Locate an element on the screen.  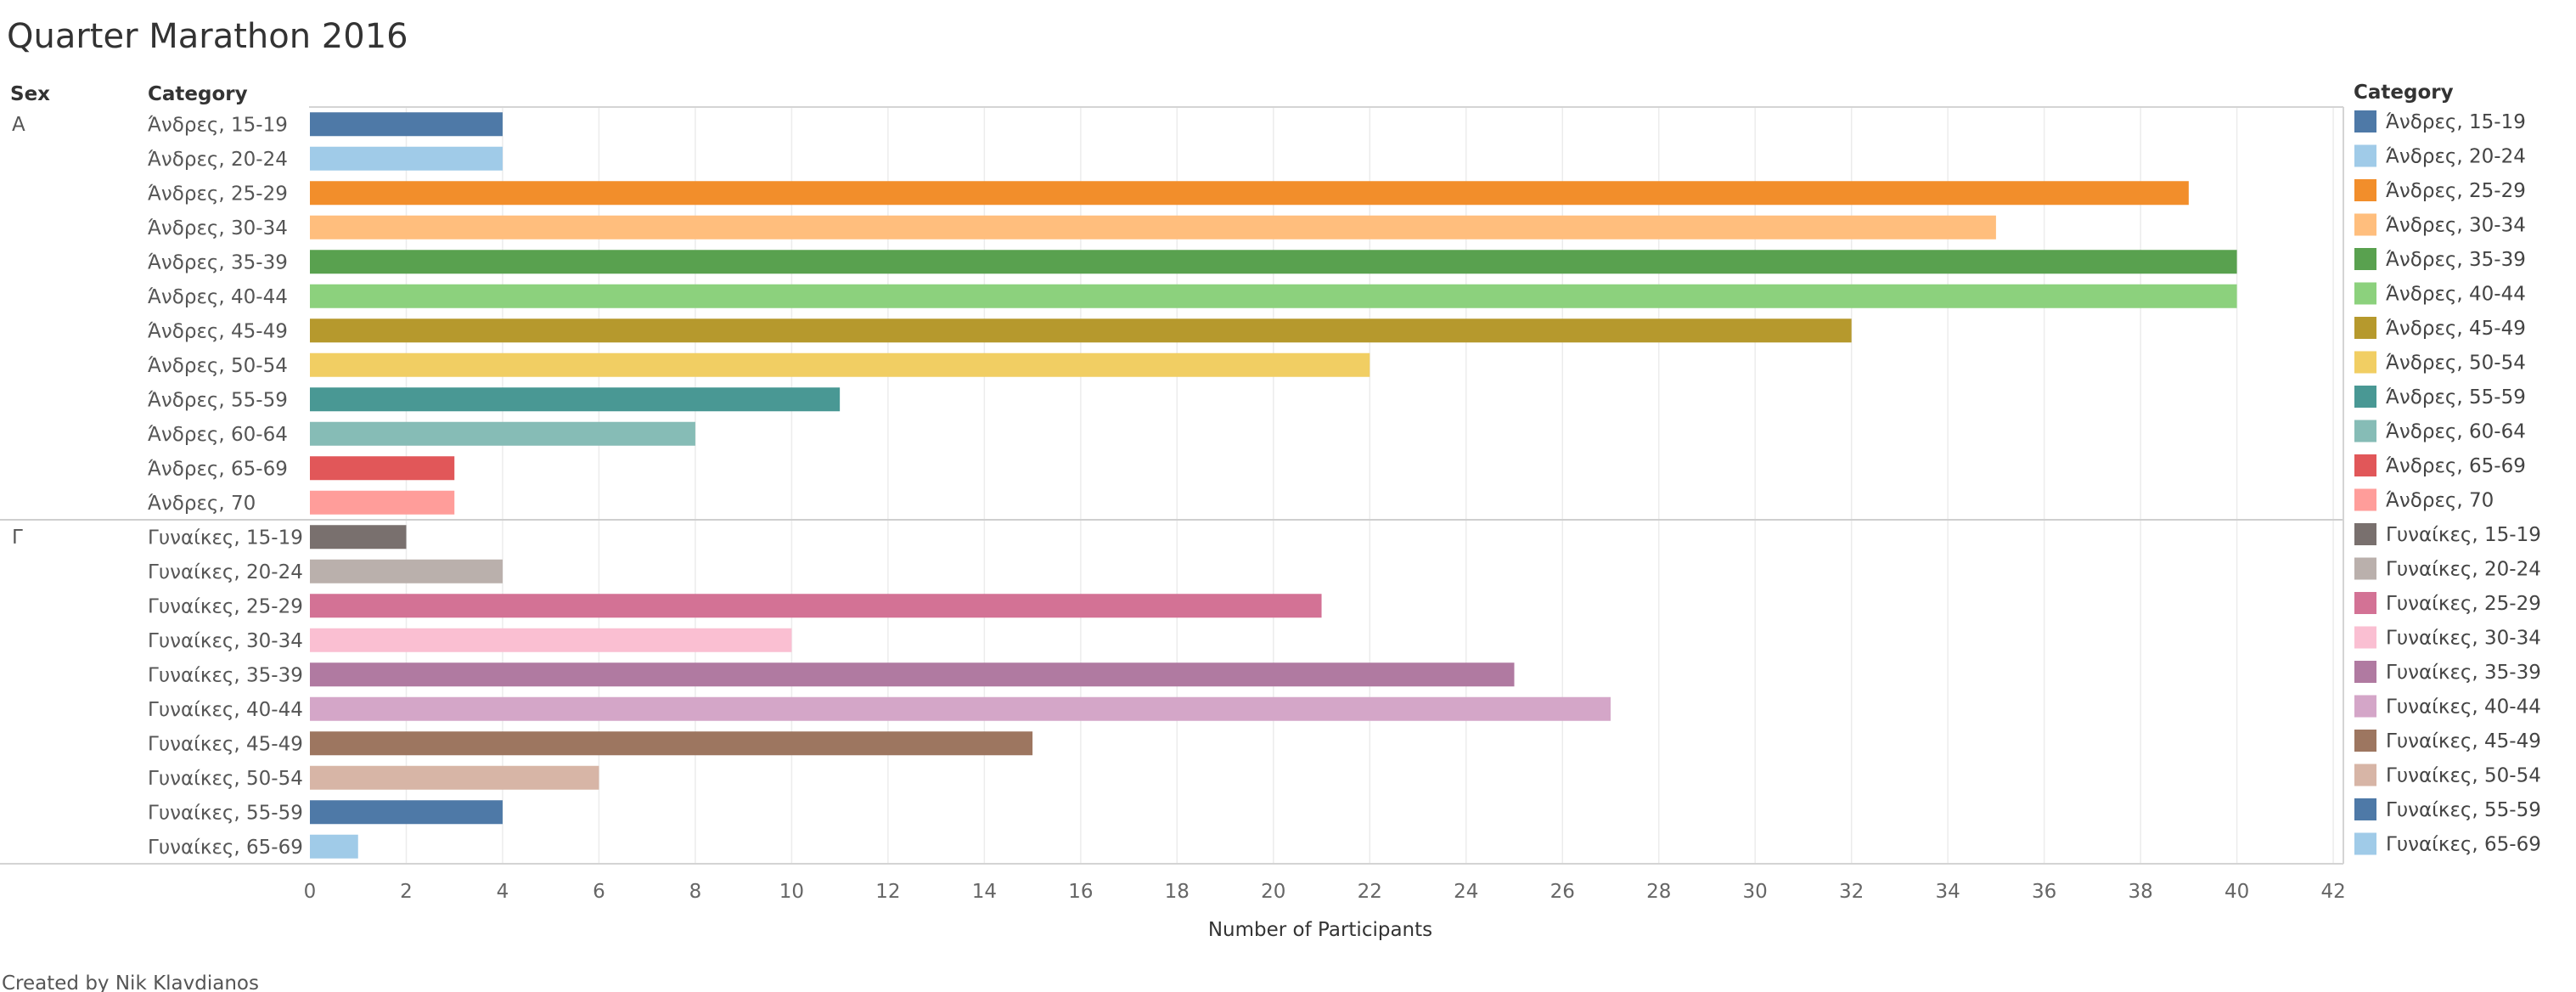
category-label: Άνδρες, 70 is located at coordinates (202, 504).